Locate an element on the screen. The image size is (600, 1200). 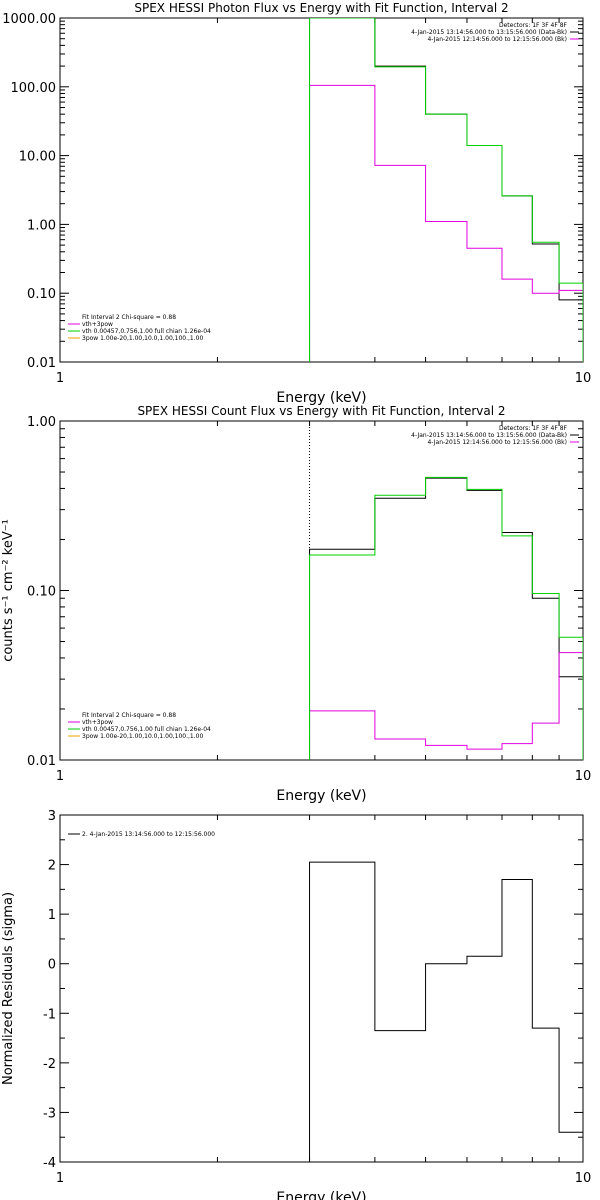
y-tick-label: 1000.00 is located at coordinates (29, 19).